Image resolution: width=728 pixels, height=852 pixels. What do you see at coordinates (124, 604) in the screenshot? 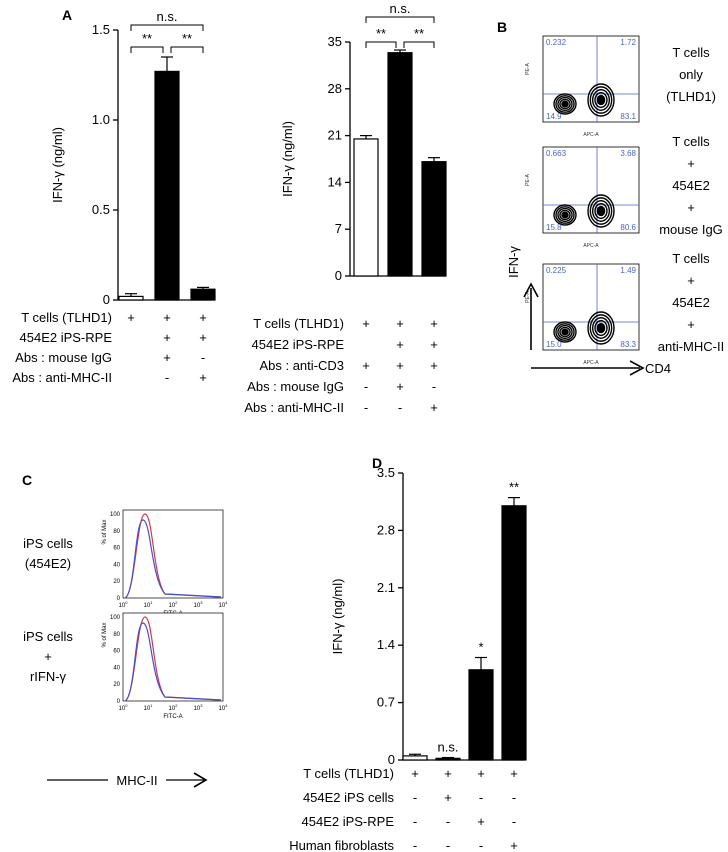
I see `histogram-x-tick: 10⁰` at bounding box center [124, 604].